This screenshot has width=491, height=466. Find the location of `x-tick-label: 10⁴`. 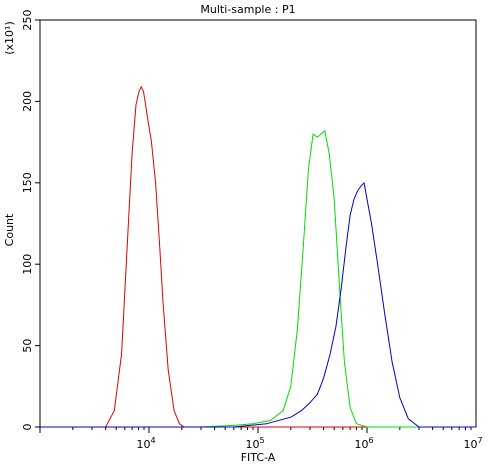

x-tick-label: 10⁴ is located at coordinates (145, 443).